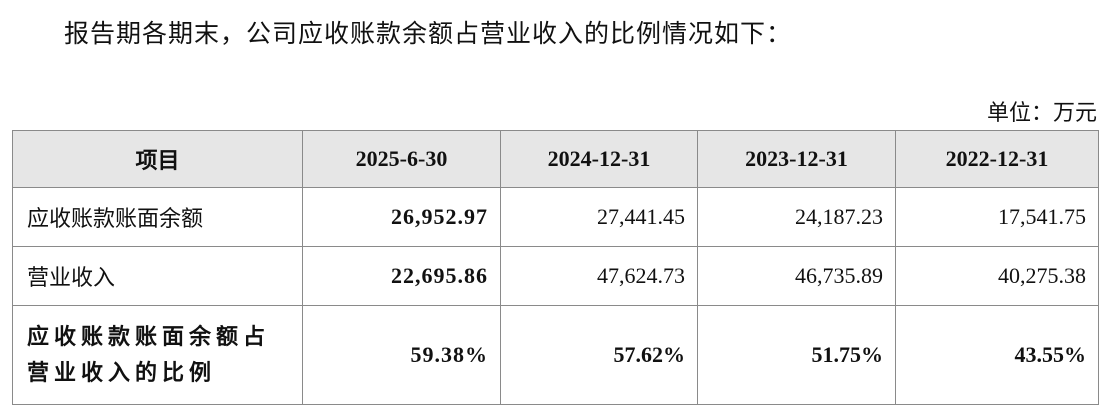 The height and width of the screenshot is (412, 1107). Describe the element at coordinates (599, 276) in the screenshot. I see `value-cell: 47,624.73` at that location.